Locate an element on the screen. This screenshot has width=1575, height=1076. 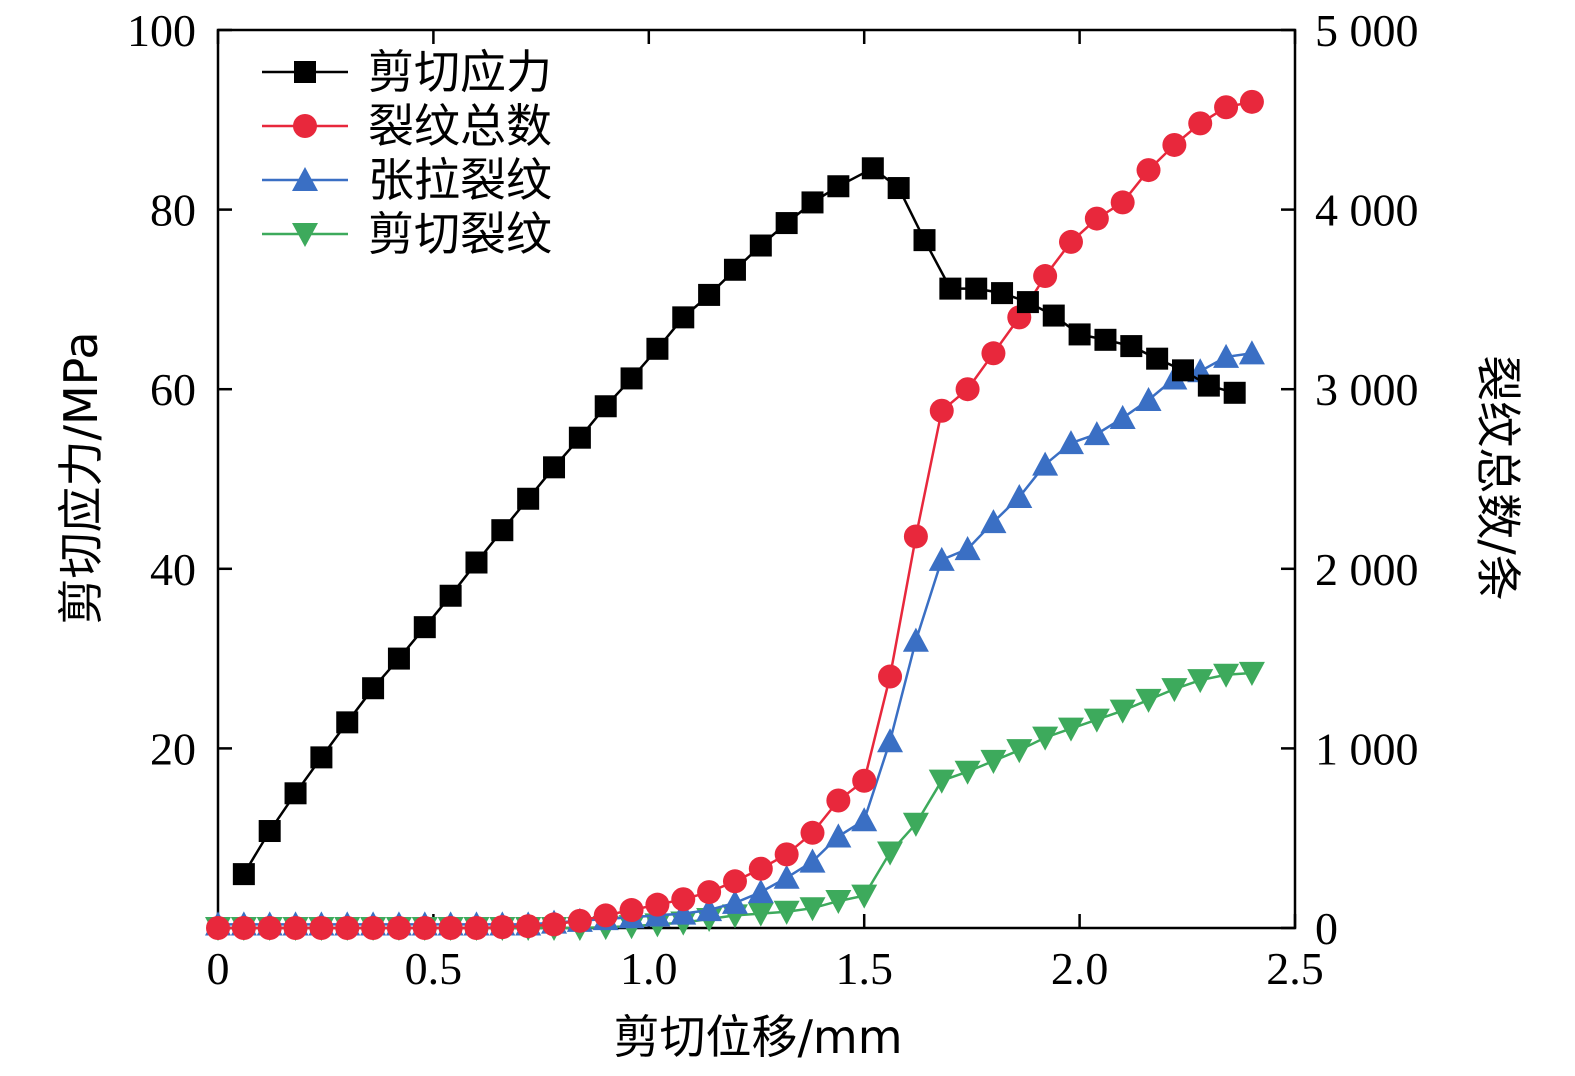
x-tick-label: 2.5 is located at coordinates (1295, 968).